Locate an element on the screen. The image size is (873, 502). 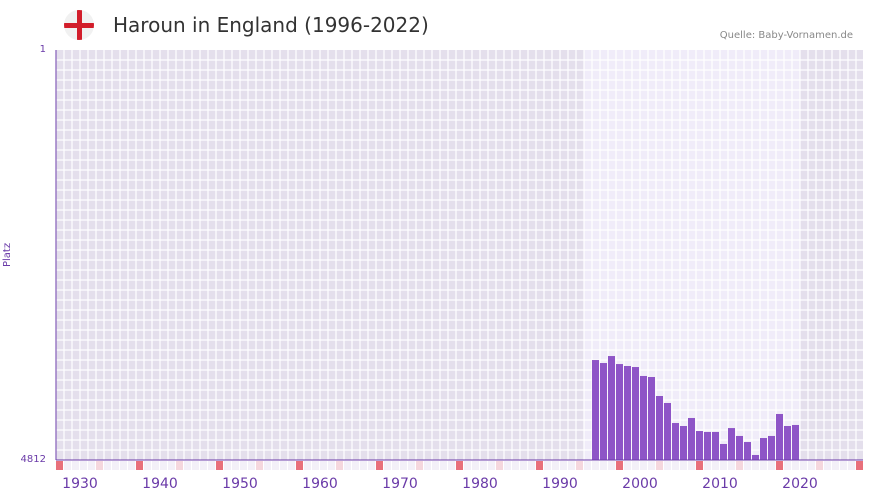
bar-2015 is located at coordinates (747, 451).